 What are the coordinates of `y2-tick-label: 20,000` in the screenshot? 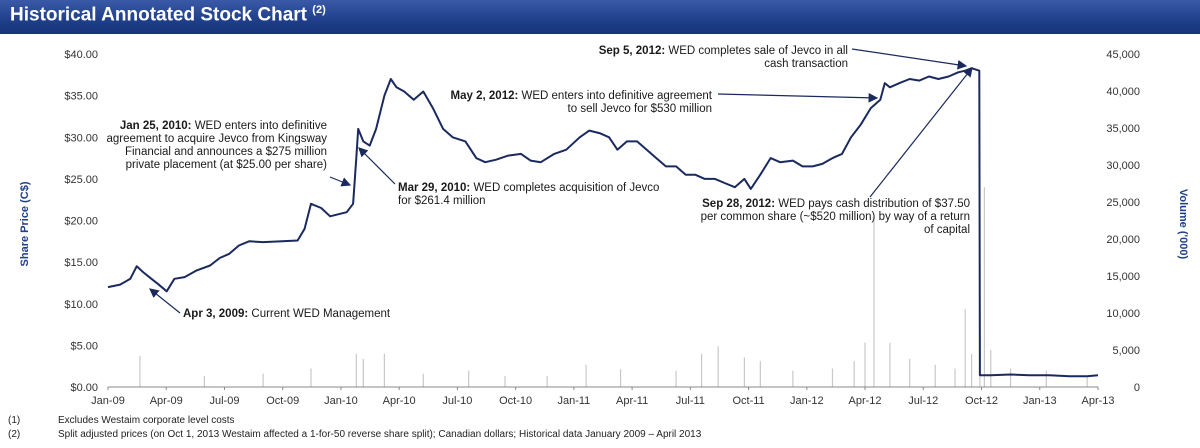 It's located at (1123, 240).